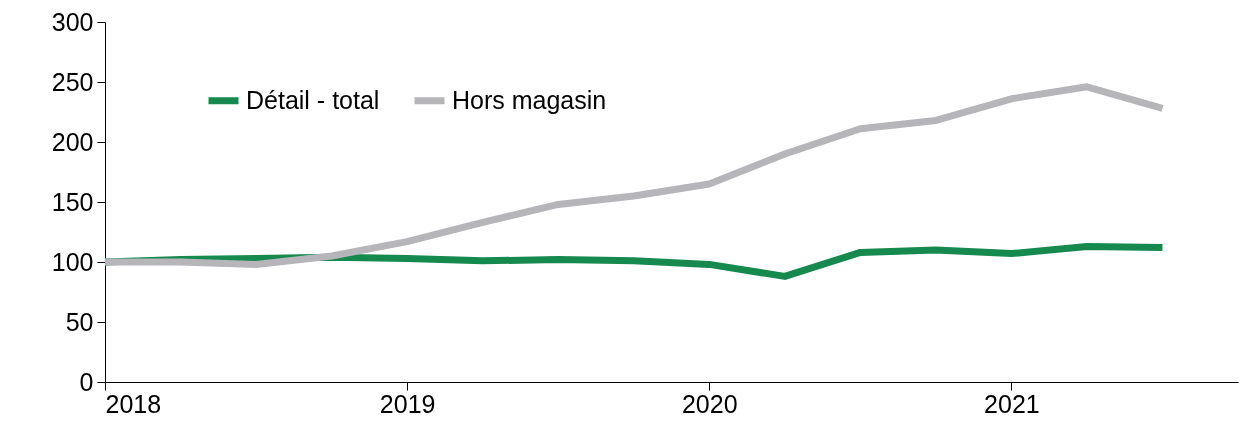  Describe the element at coordinates (72, 261) in the screenshot. I see `y-tick-label: 100` at that location.